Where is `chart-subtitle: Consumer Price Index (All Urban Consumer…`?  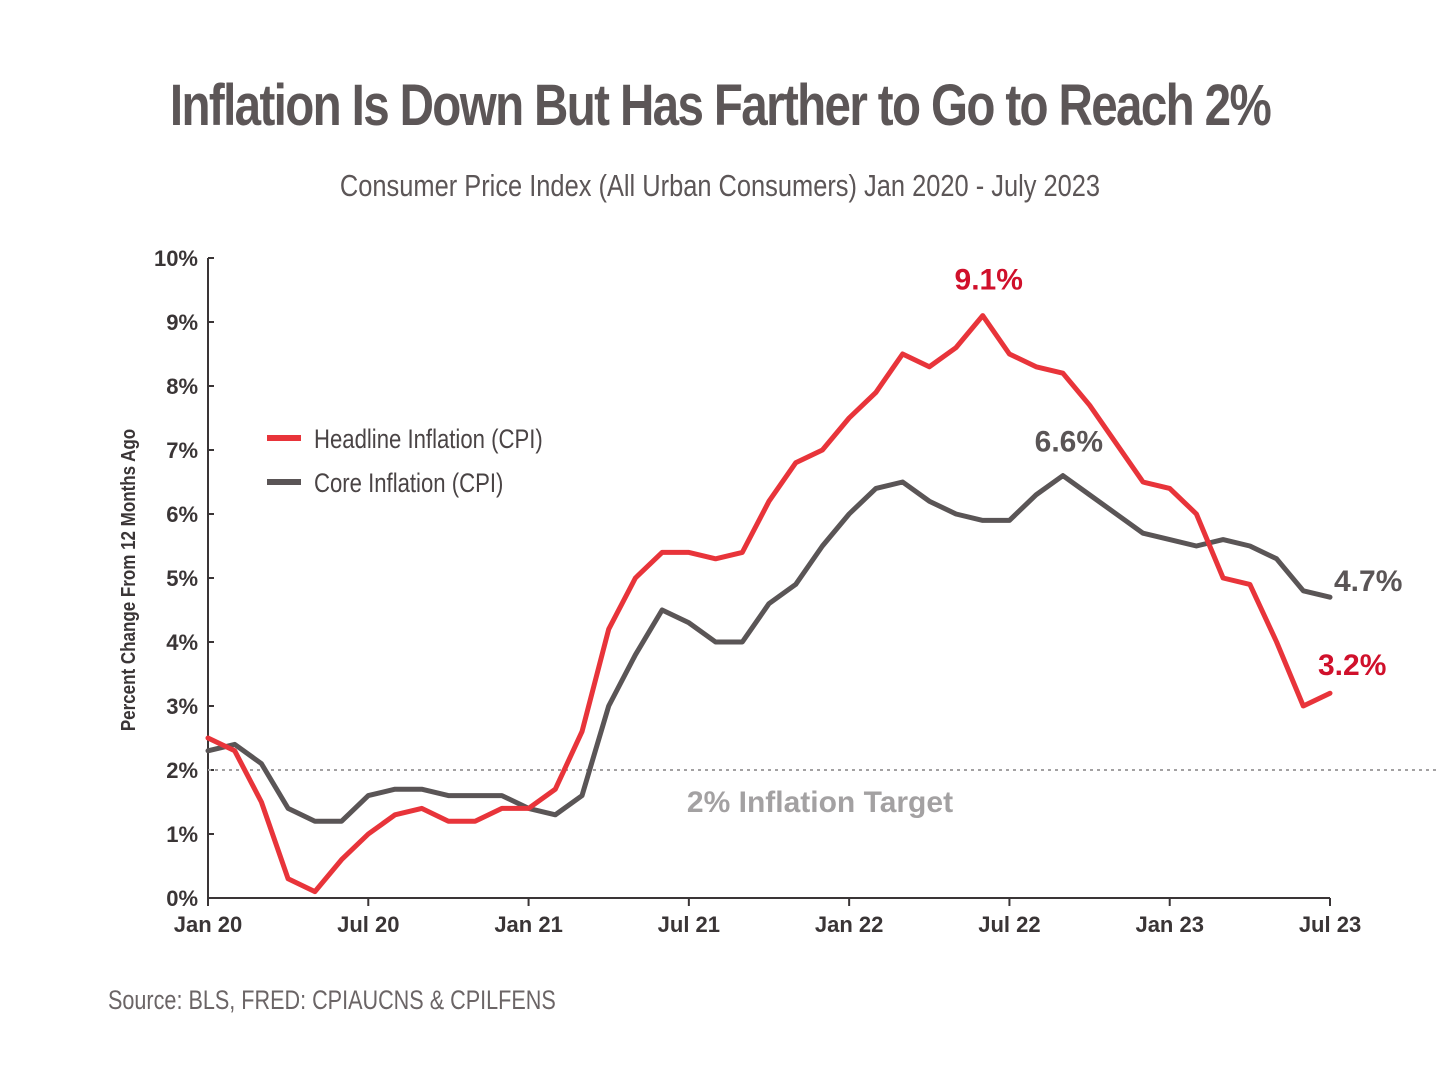 chart-subtitle: Consumer Price Index (All Urban Consumer… is located at coordinates (720, 185).